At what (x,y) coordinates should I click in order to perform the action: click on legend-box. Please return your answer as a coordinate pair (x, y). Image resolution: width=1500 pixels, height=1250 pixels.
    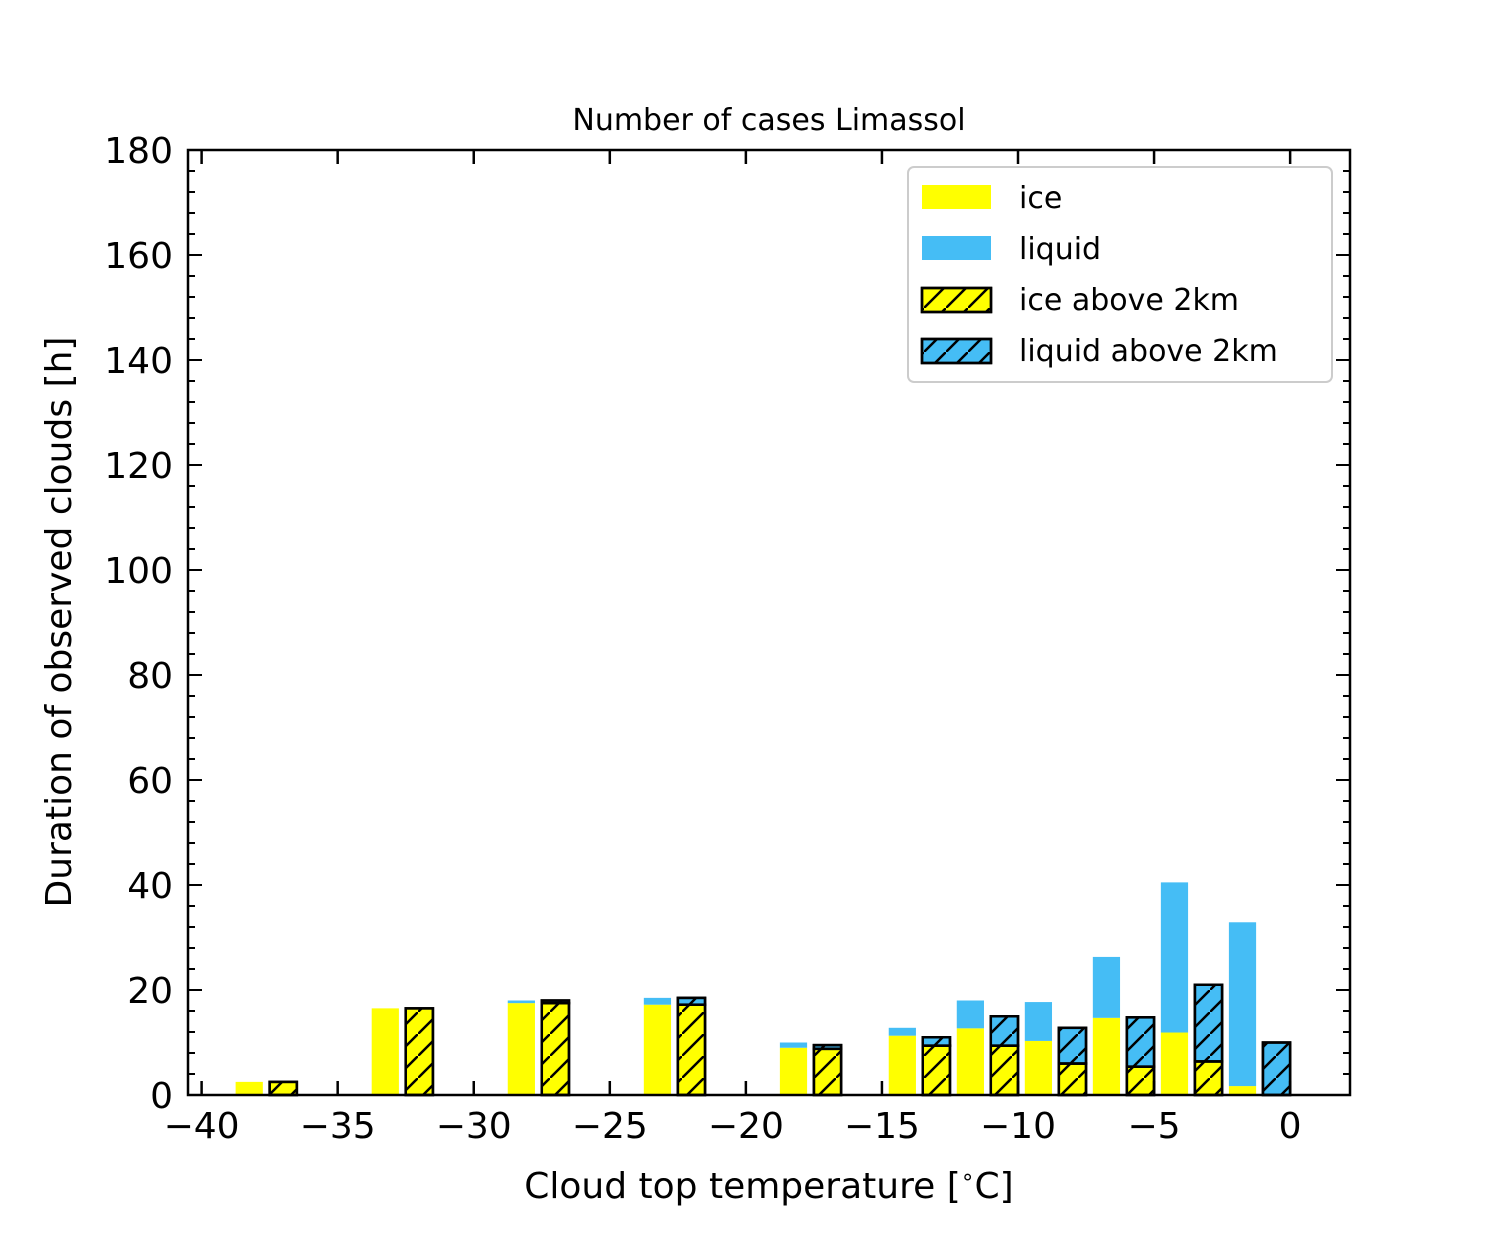
    Looking at the image, I should click on (1120, 274).